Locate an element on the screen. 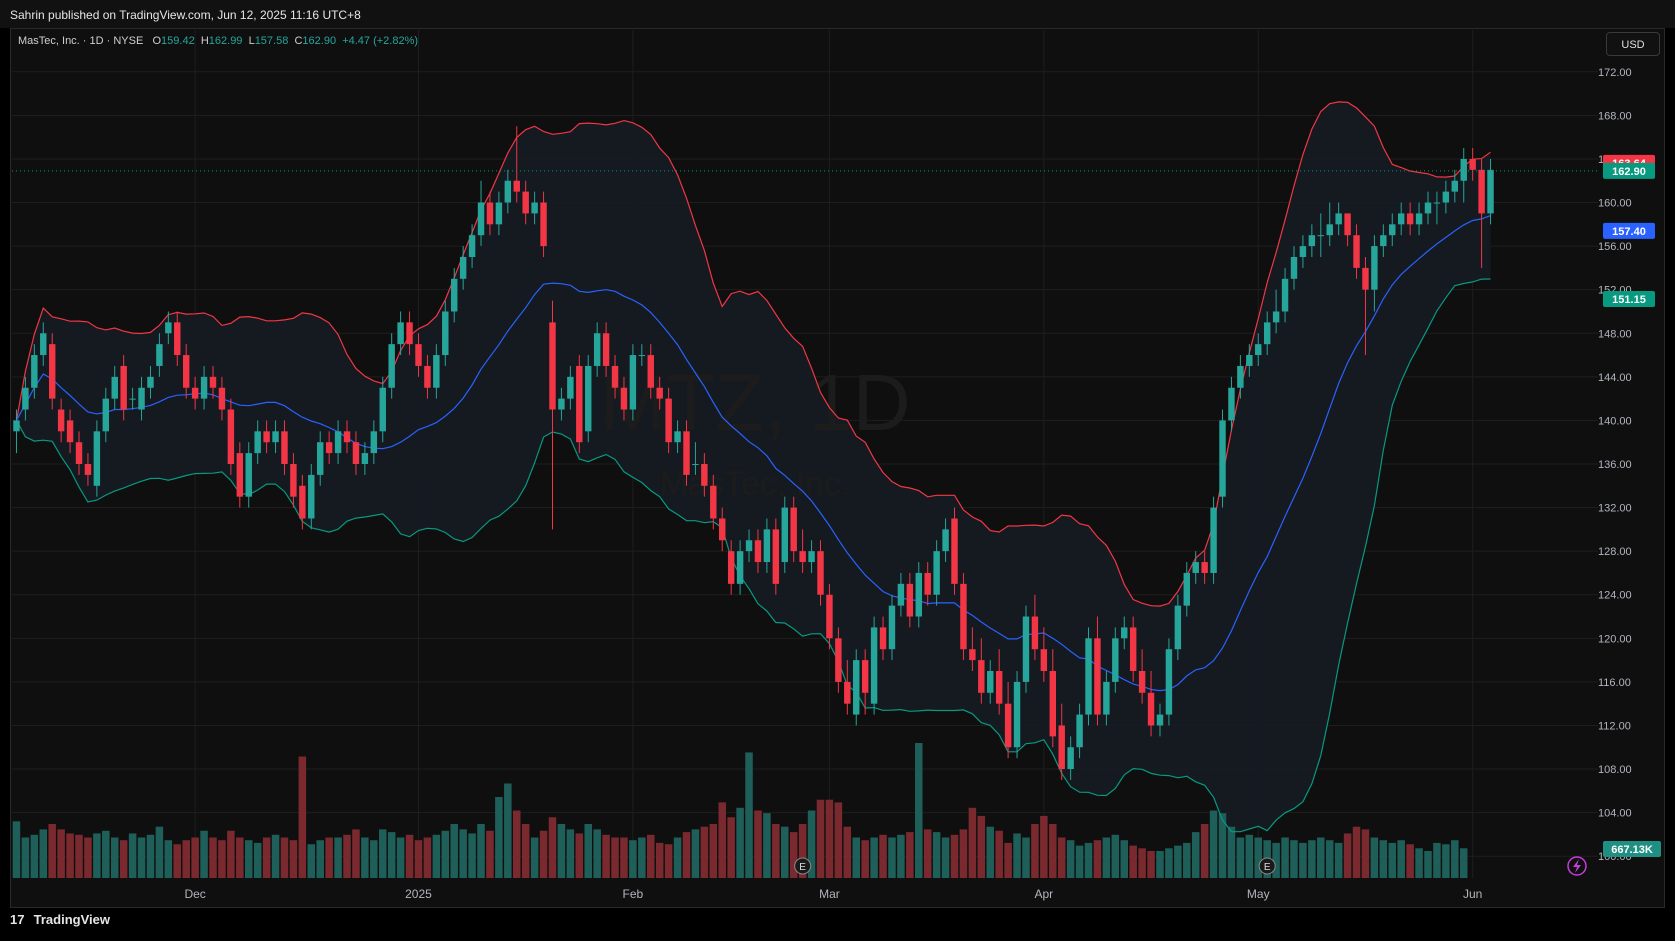  y-tick-label: 140.00 is located at coordinates (1615, 421).